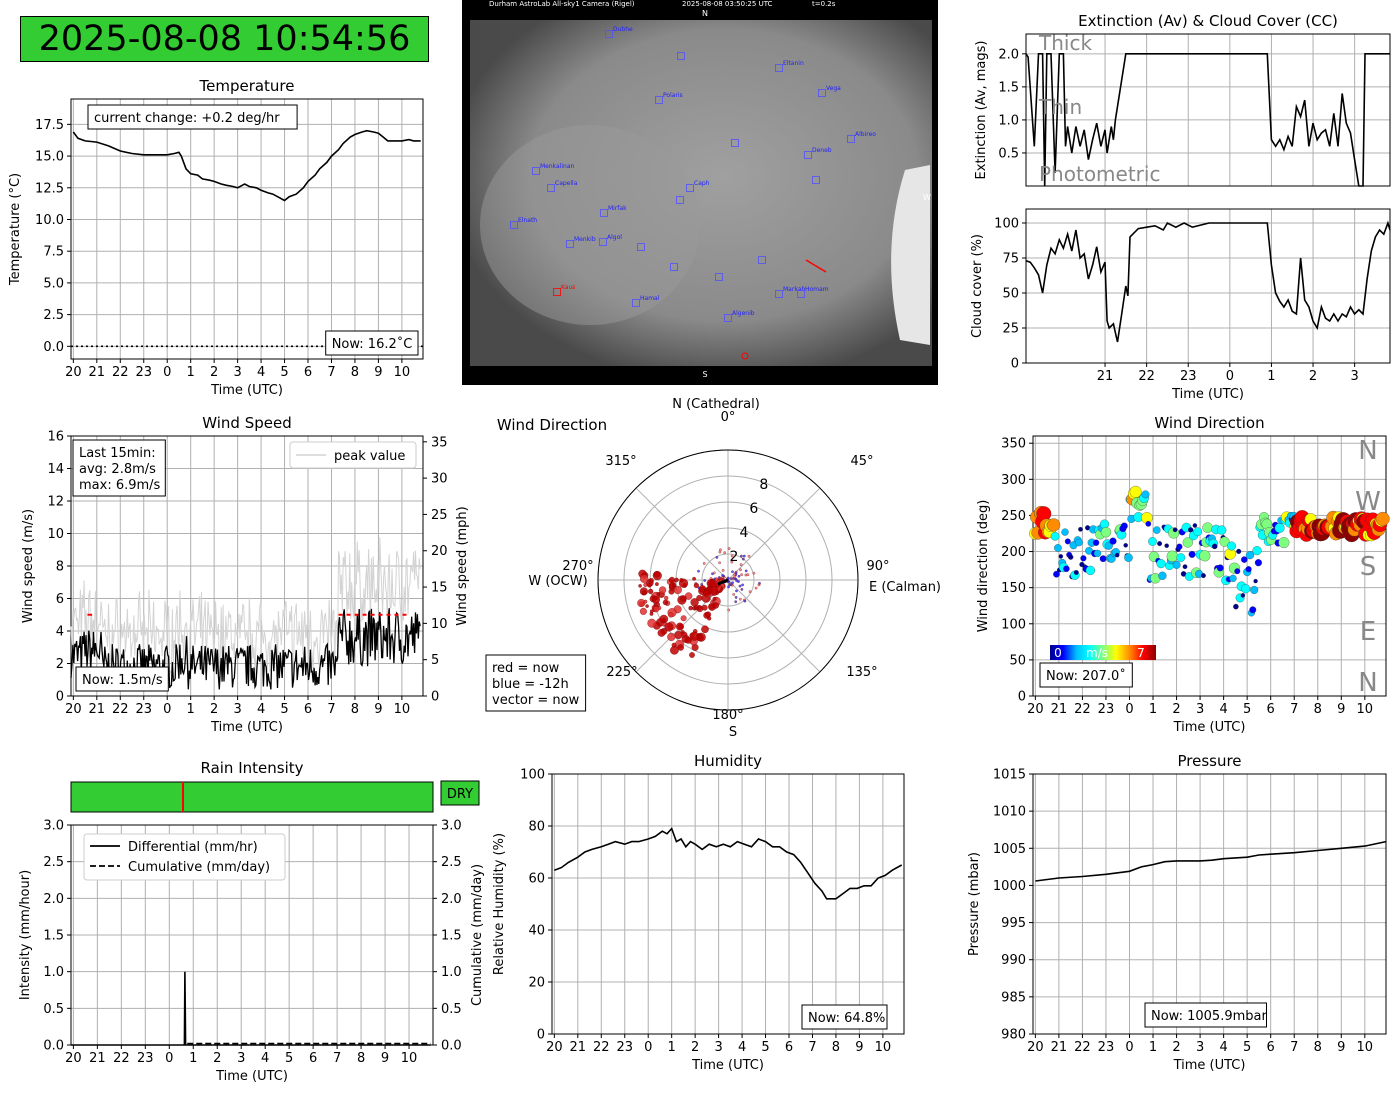  Describe the element at coordinates (246, 165) in the screenshot. I see `temperature-line` at that location.